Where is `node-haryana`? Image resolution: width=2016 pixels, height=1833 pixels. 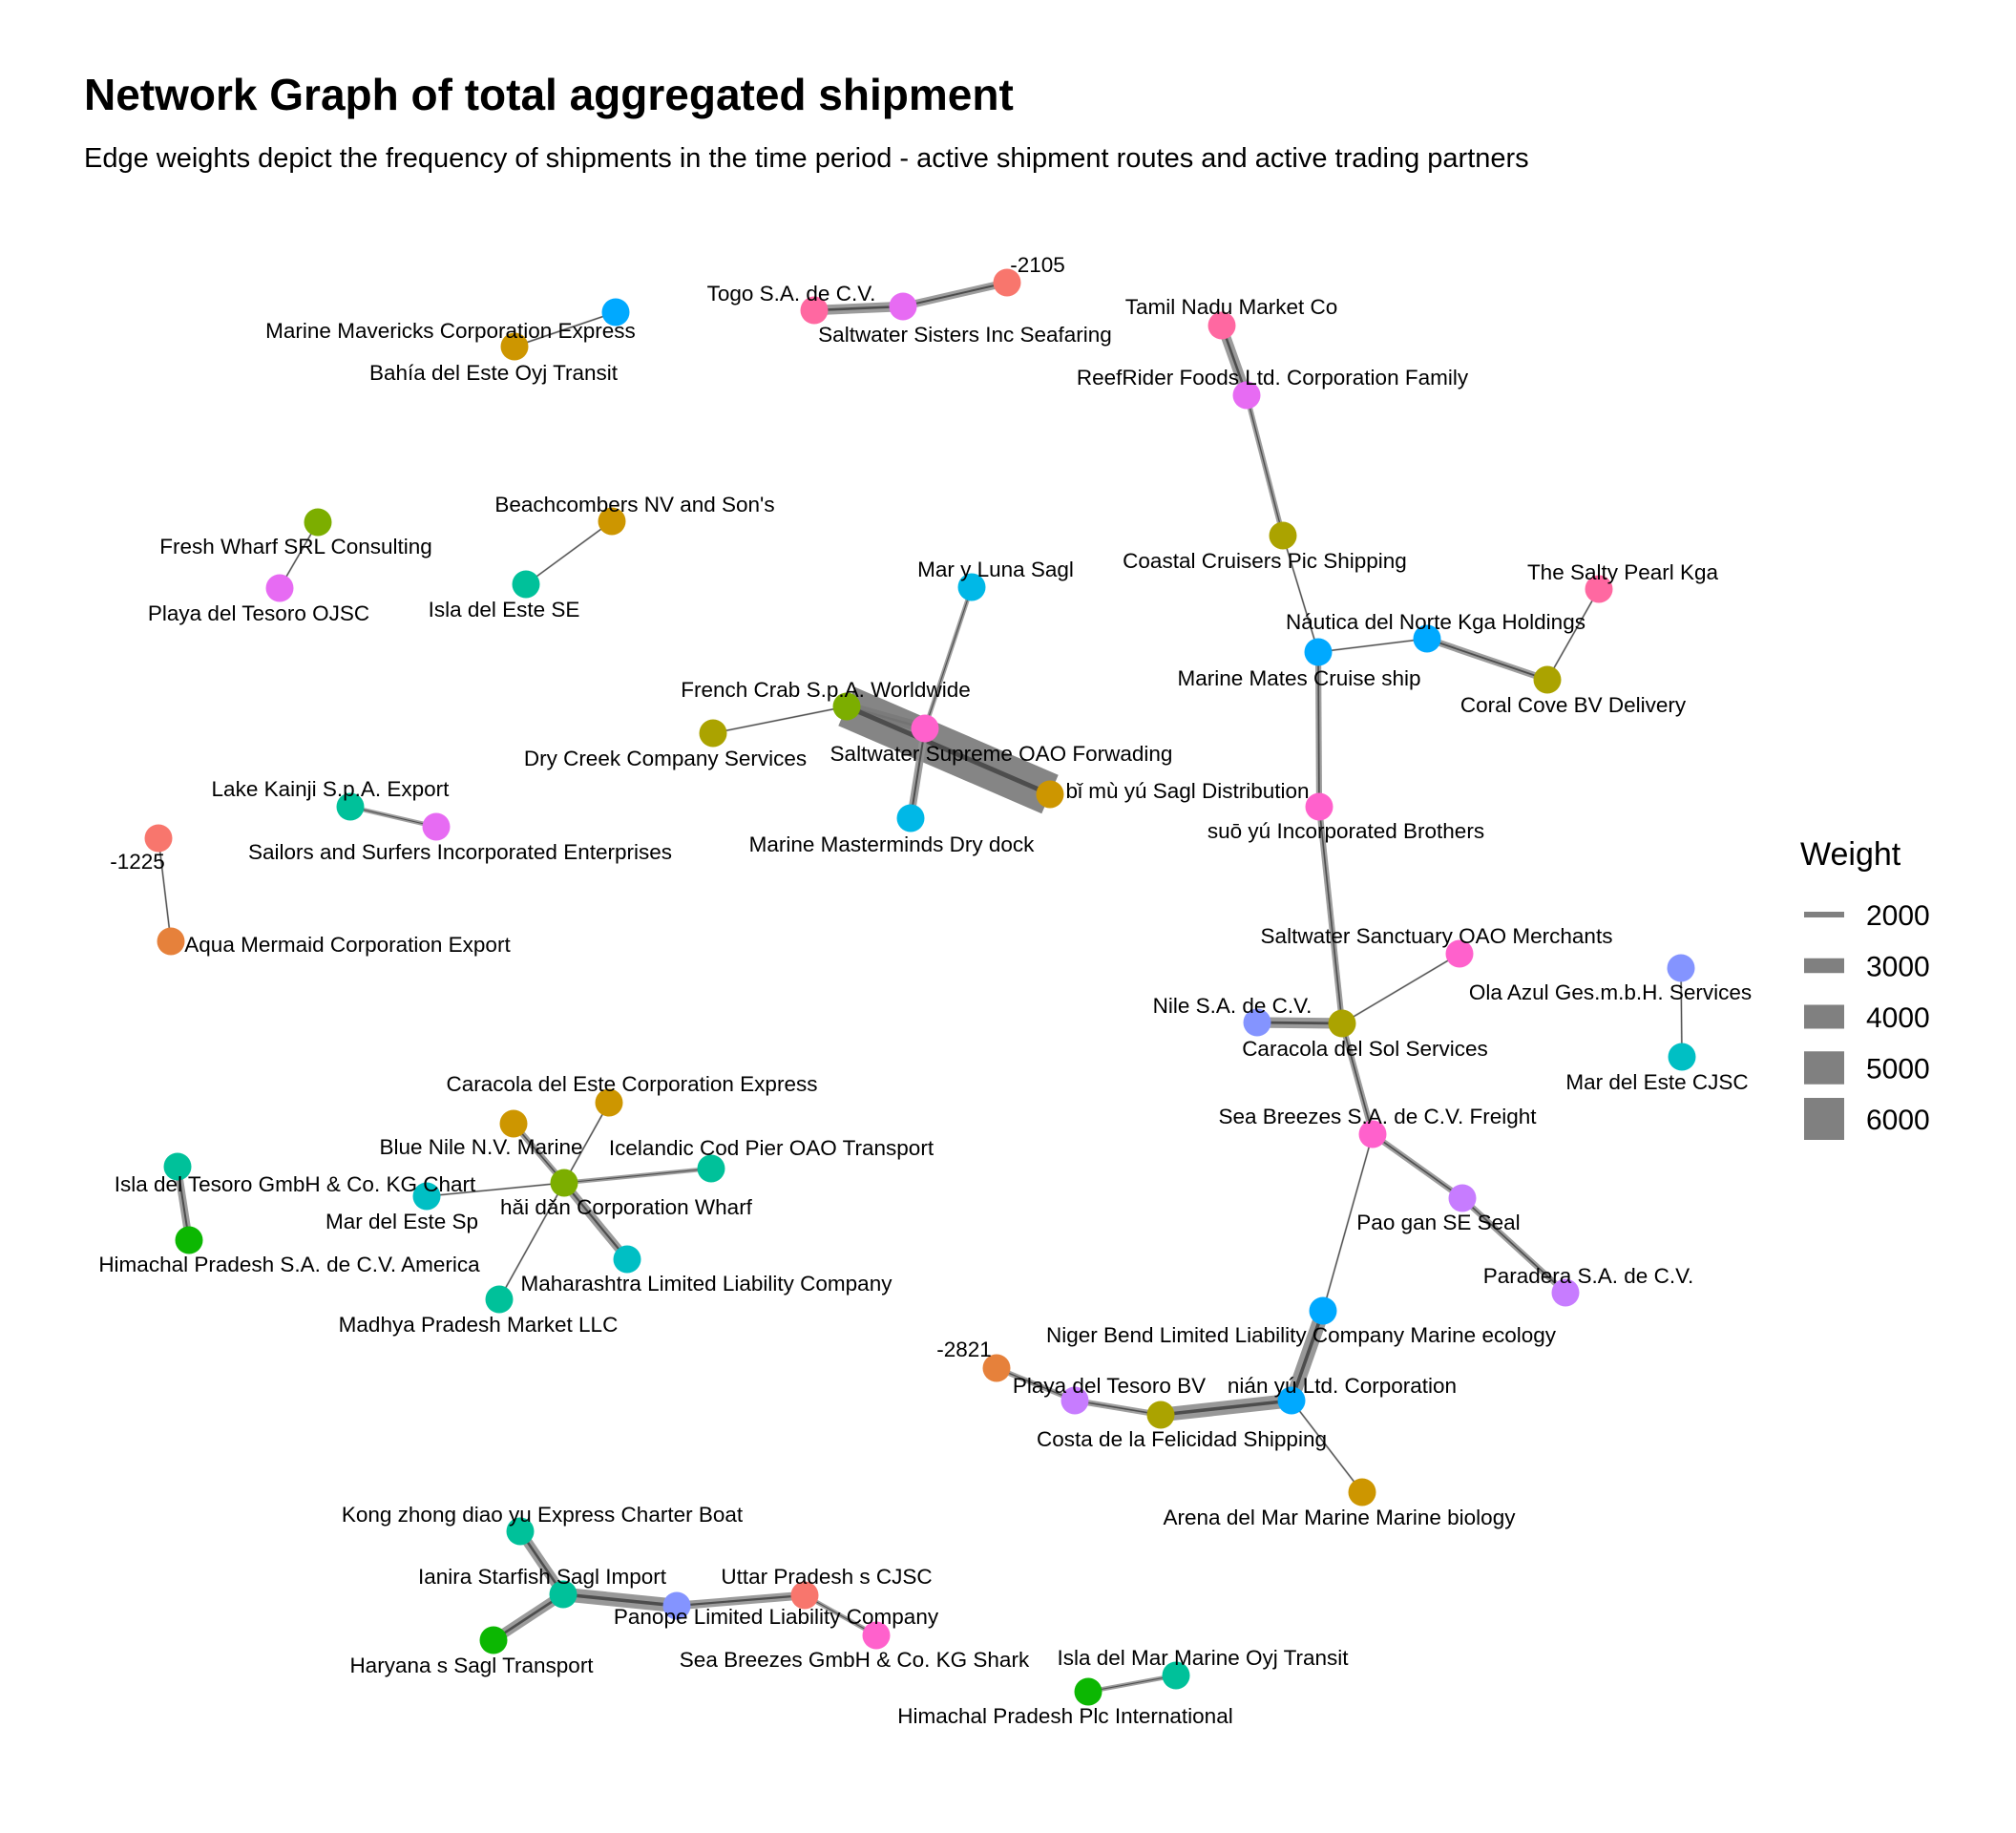 node-haryana is located at coordinates (493, 1640).